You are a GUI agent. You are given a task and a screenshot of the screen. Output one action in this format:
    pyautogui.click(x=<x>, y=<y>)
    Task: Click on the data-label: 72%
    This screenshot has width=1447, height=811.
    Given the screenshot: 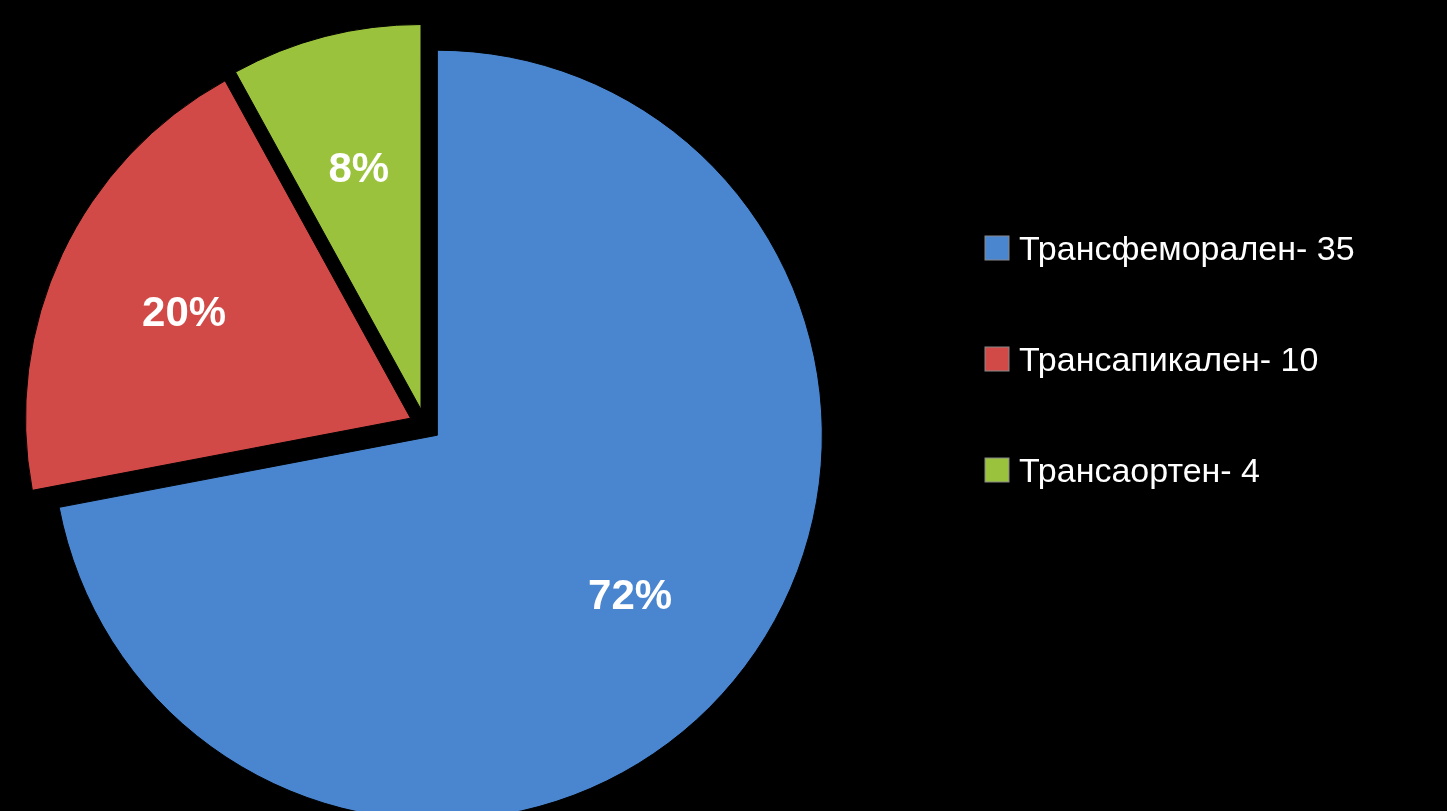 What is the action you would take?
    pyautogui.click(x=630, y=595)
    